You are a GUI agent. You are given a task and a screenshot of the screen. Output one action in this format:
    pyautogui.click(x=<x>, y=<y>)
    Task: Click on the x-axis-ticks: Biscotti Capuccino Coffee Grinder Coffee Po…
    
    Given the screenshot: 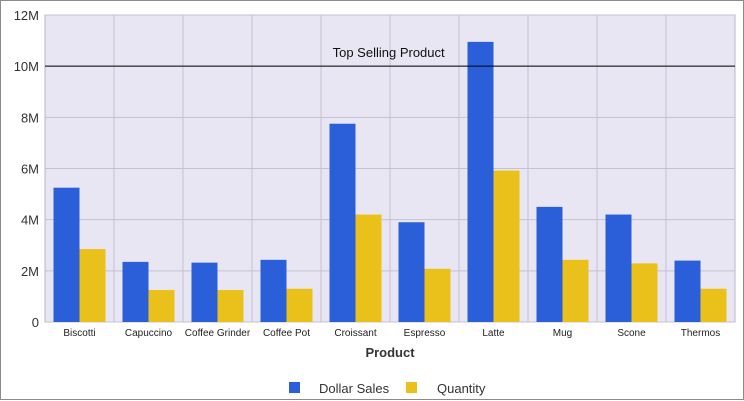 What is the action you would take?
    pyautogui.click(x=391, y=333)
    